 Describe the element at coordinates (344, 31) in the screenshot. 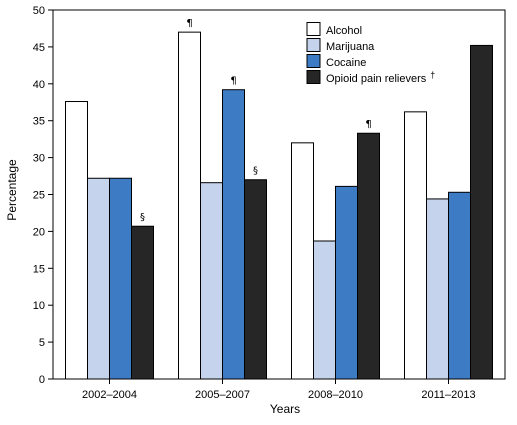

I see `legend-label: Alcohol` at that location.